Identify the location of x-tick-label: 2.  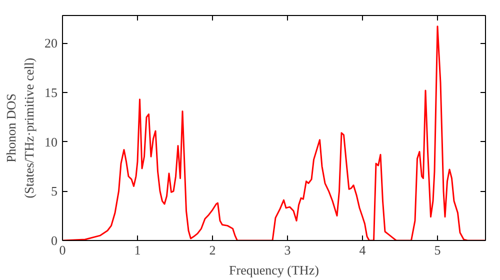
(212, 250).